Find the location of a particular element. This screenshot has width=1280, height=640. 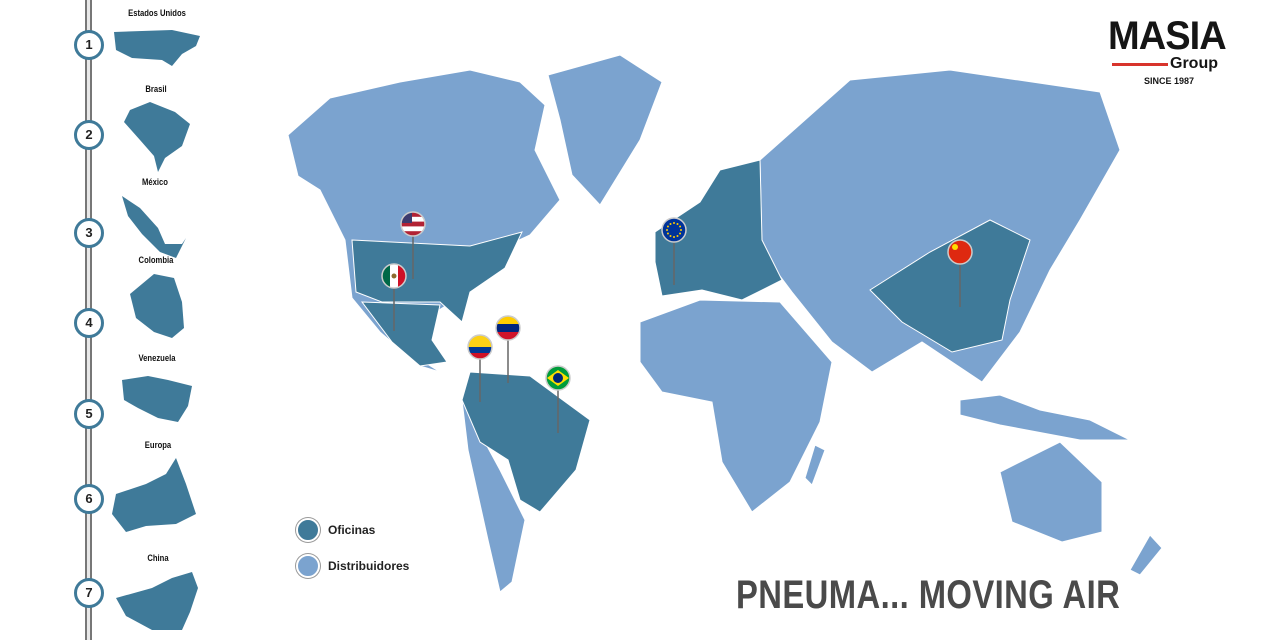

country-label: Colombia is located at coordinates (156, 260).